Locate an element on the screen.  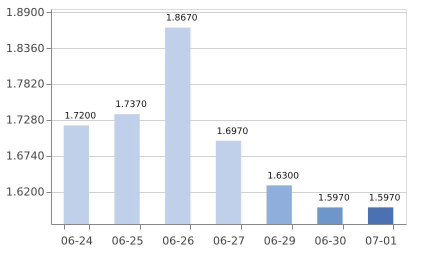
x-tick-label: 07-01 is located at coordinates (381, 241).